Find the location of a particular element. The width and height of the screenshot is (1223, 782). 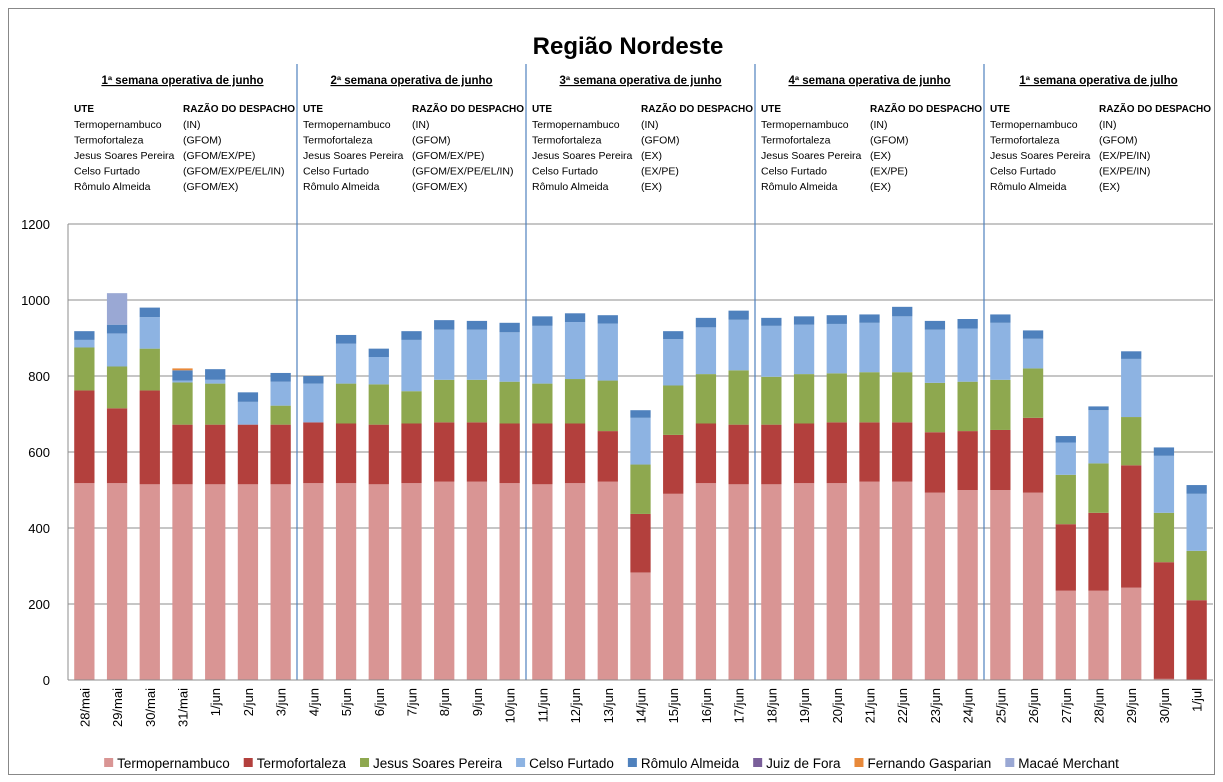

x-tick-label: 28/jun is located at coordinates (1099, 705).